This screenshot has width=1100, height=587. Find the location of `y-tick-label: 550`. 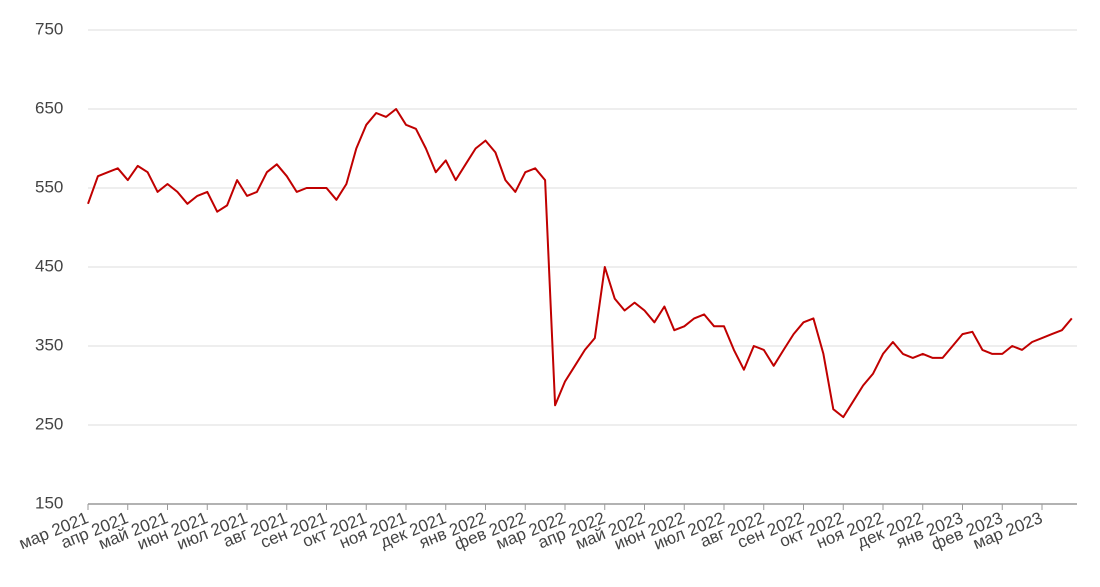

y-tick-label: 550 is located at coordinates (49, 186).